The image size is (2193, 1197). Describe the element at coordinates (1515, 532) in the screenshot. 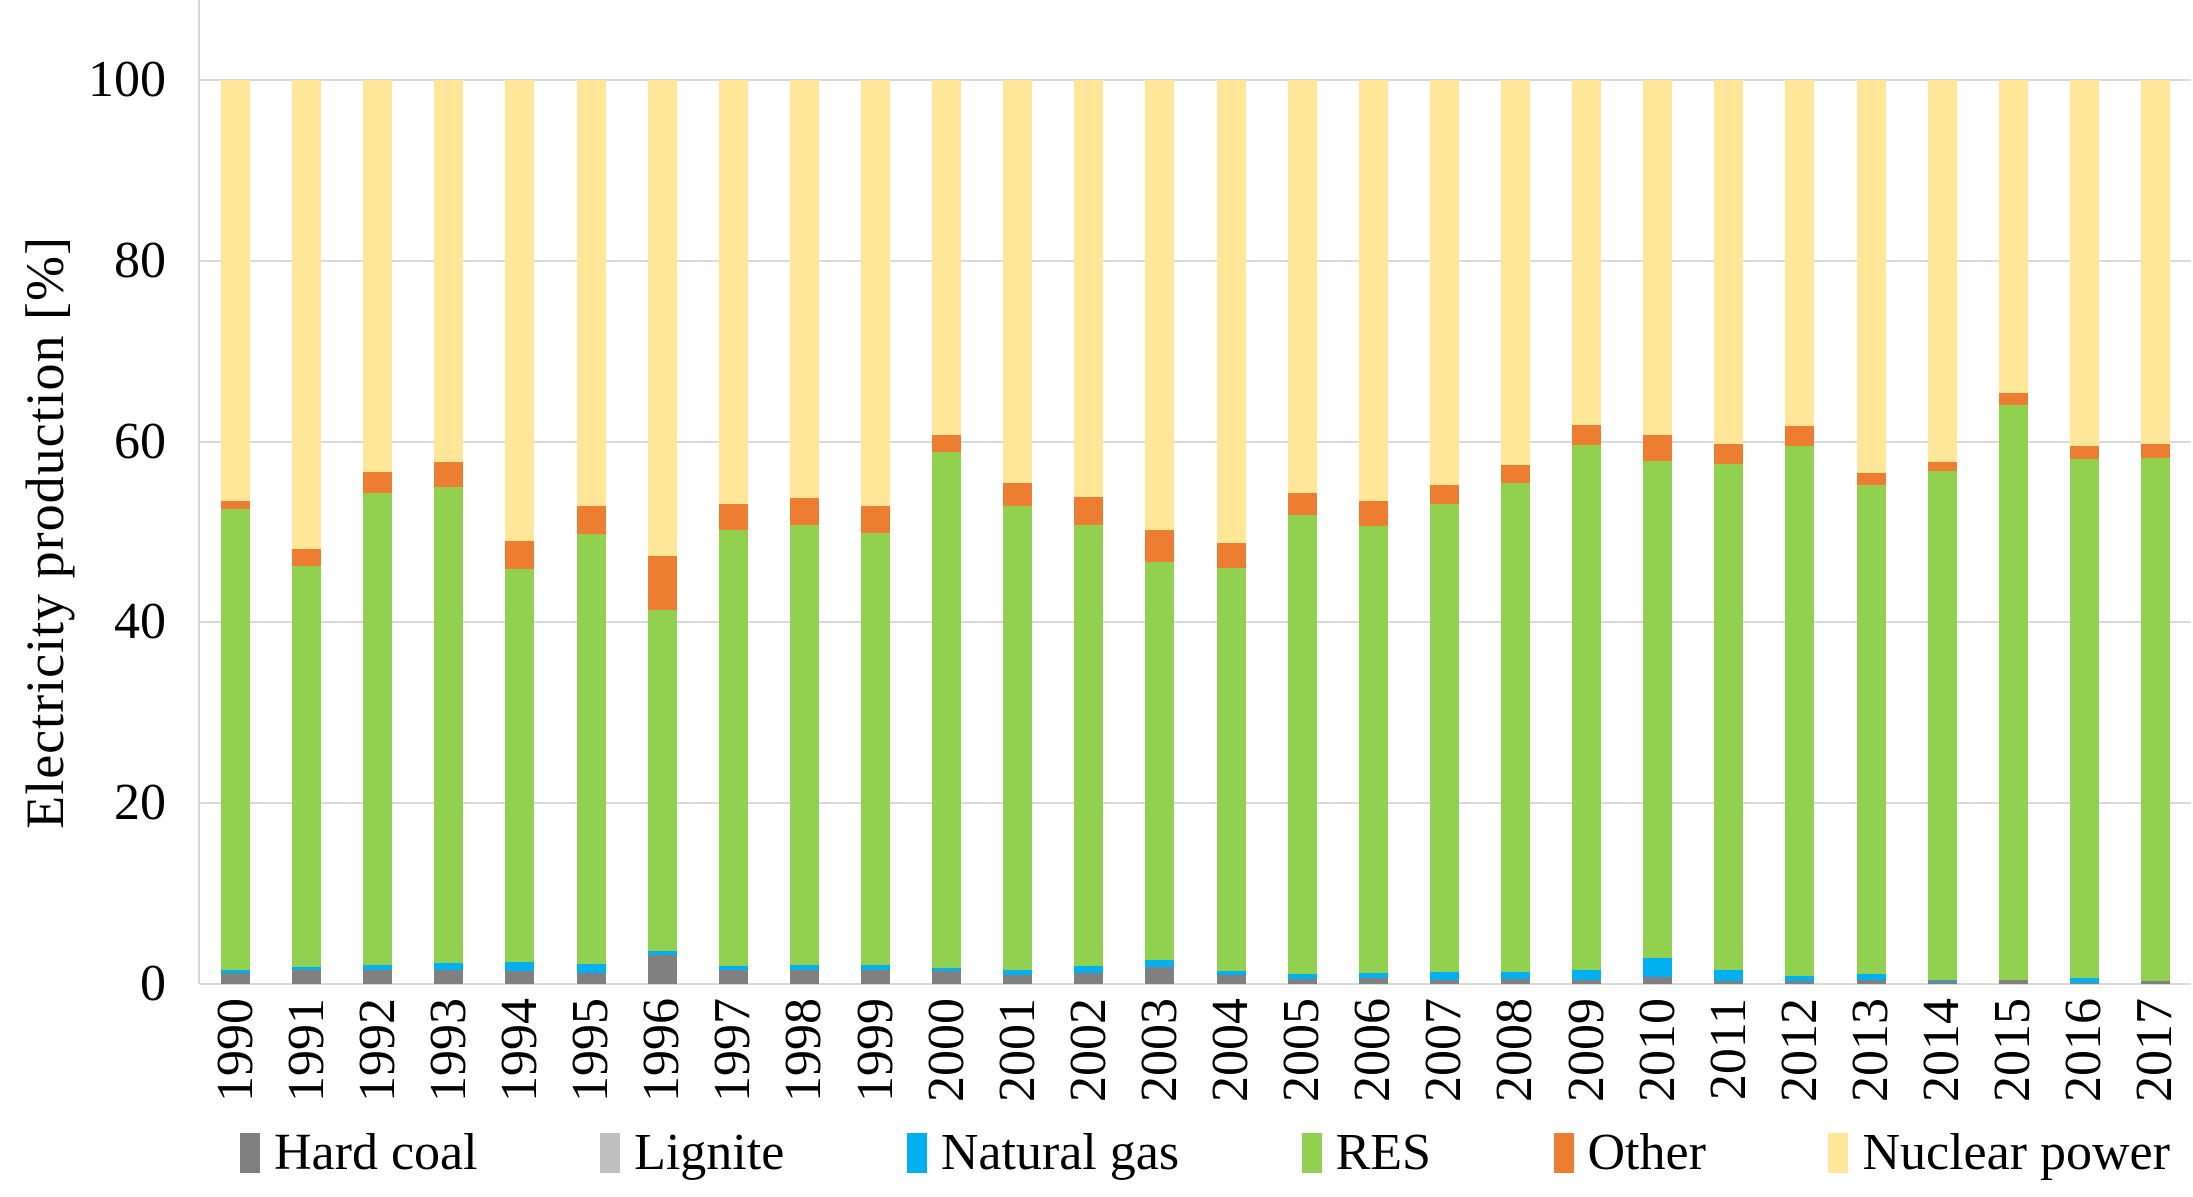

I see `bar-2008` at that location.